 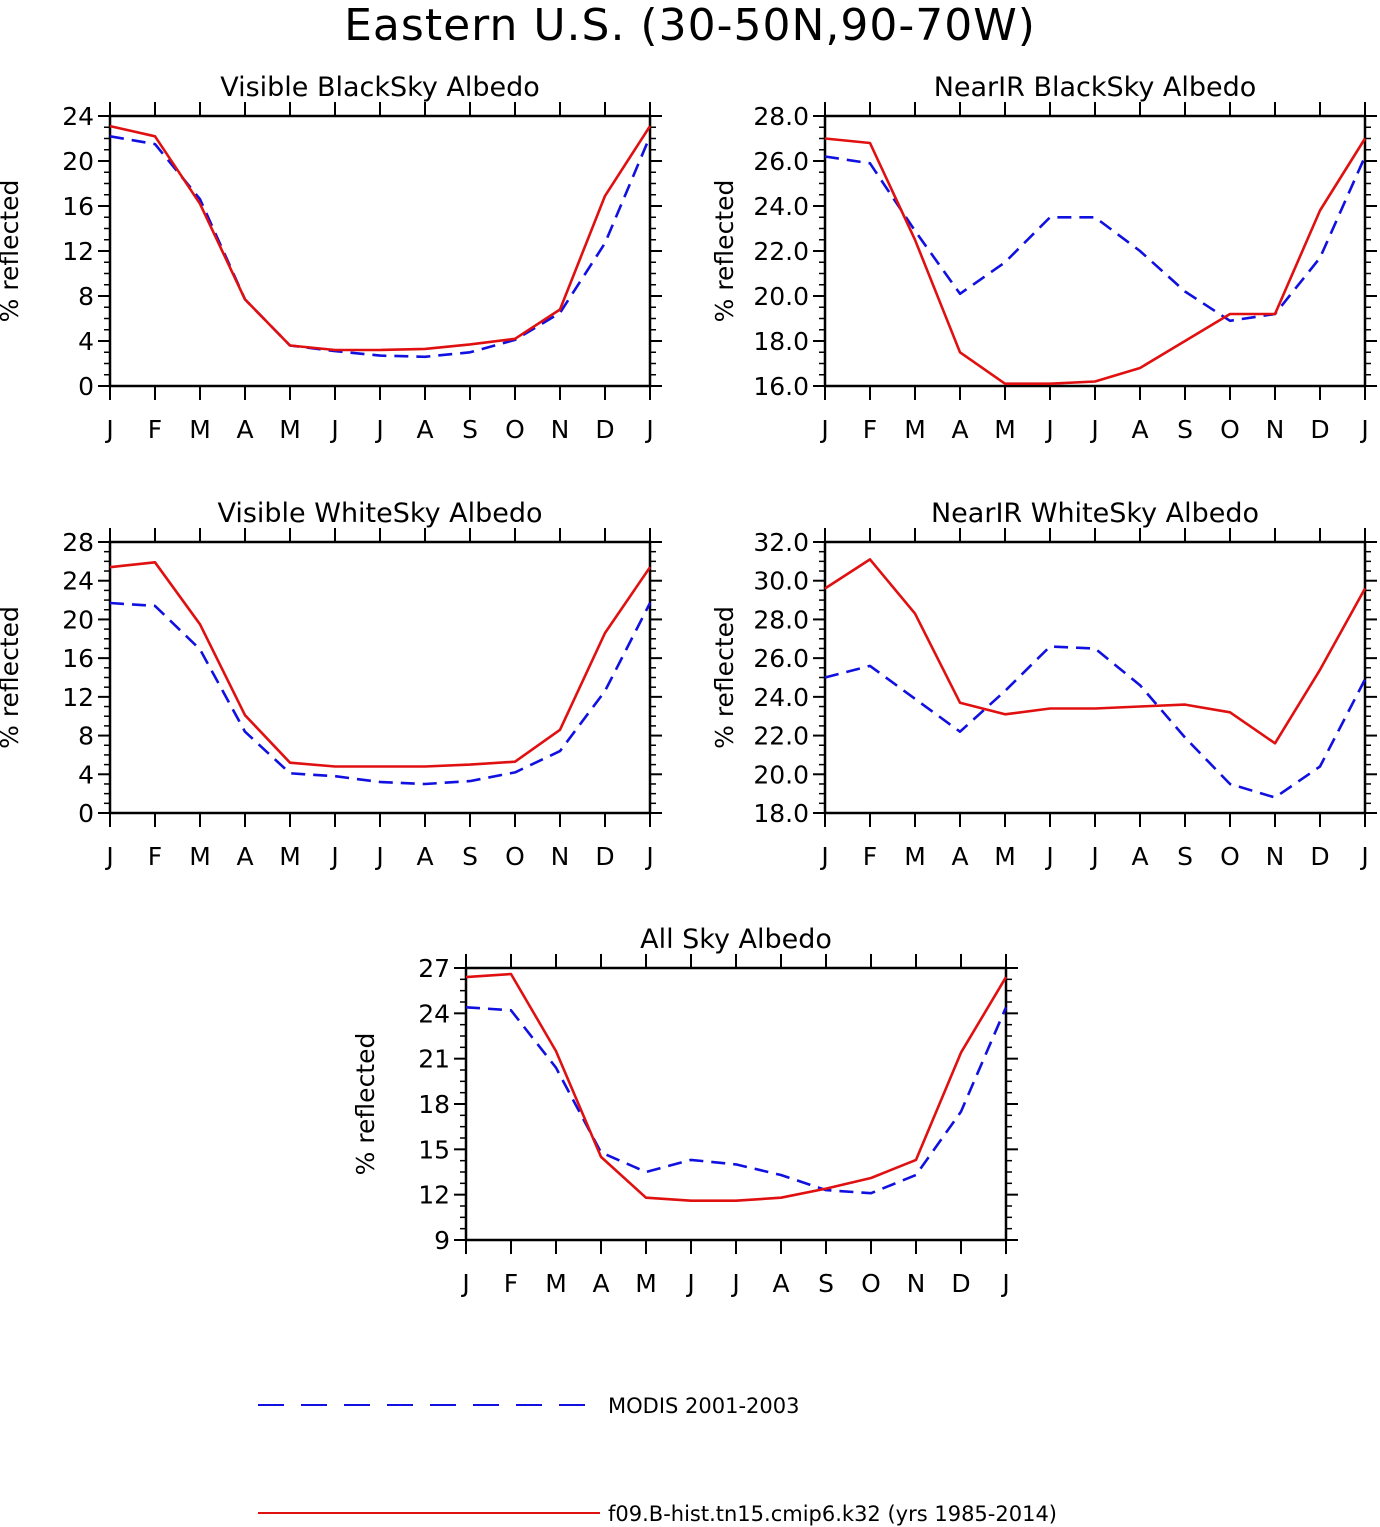 What do you see at coordinates (1095, 87) in the screenshot?
I see `panel-title: NearIR BlackSky Albedo` at bounding box center [1095, 87].